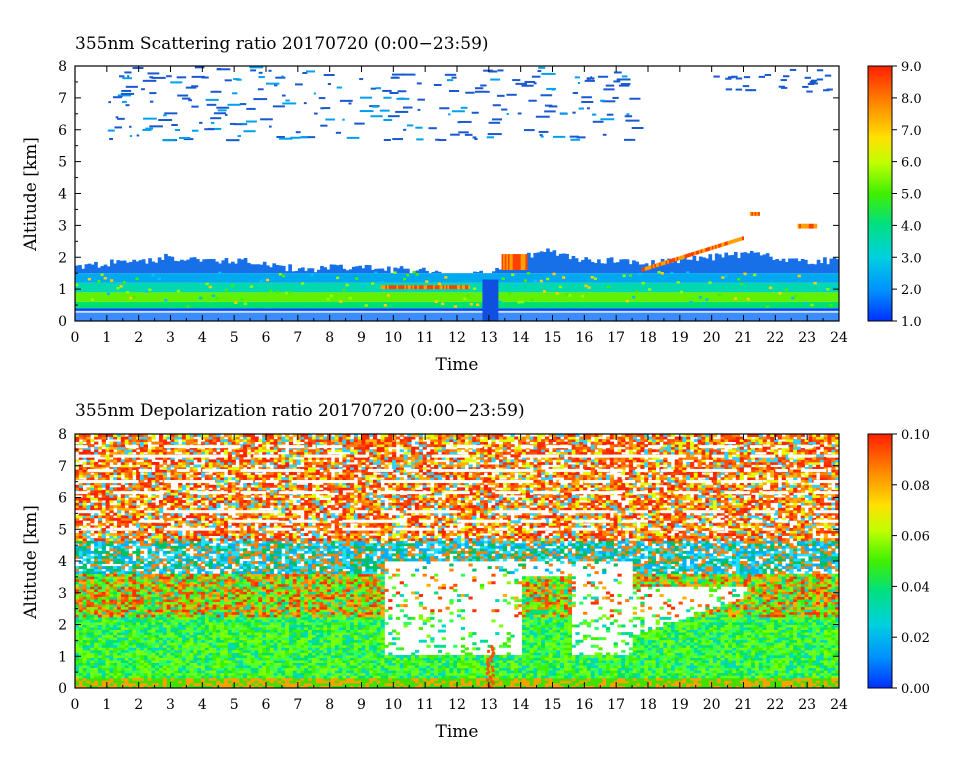  I want to click on x-tick-label: 0, so click(75, 338).